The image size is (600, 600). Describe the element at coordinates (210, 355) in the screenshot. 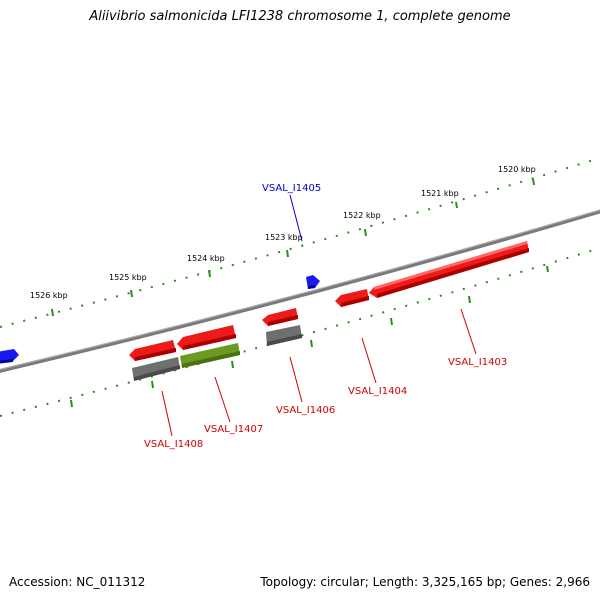

I see `gene-feature-vsal-i1407-olive` at that location.